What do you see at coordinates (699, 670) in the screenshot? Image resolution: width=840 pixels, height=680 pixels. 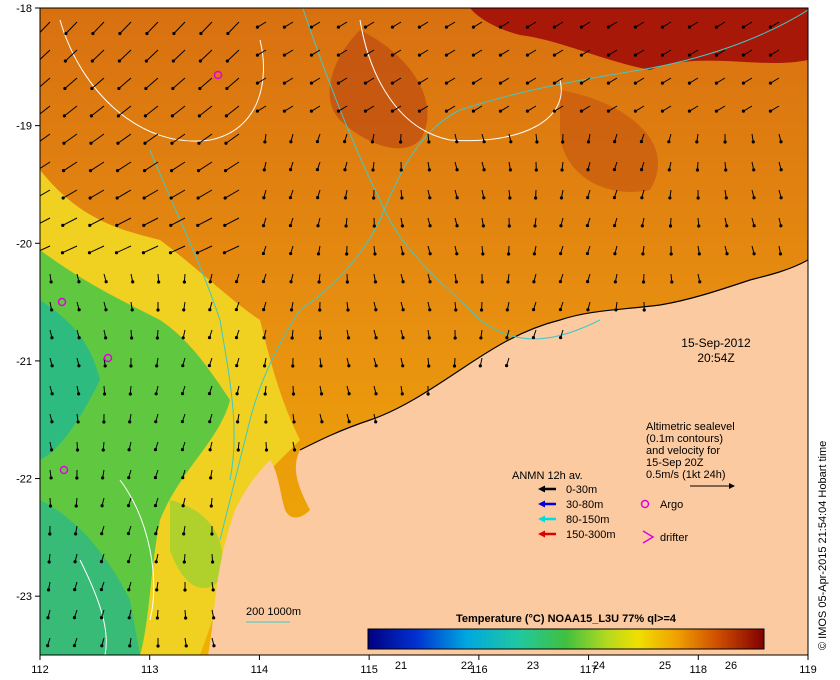 I see `lon-tick-label: 118` at bounding box center [699, 670].